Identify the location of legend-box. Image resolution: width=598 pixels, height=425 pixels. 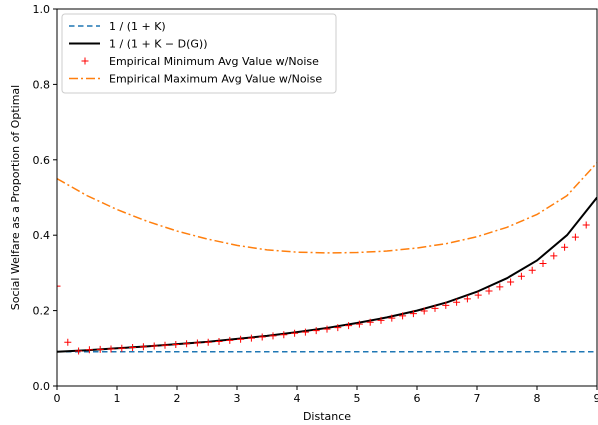
(199, 53).